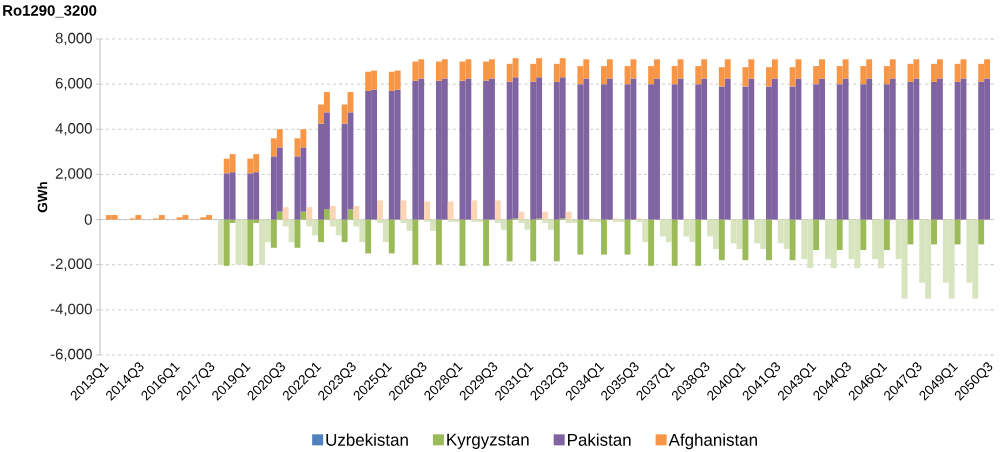  Describe the element at coordinates (88, 219) in the screenshot. I see `y-tick-label: 0` at that location.